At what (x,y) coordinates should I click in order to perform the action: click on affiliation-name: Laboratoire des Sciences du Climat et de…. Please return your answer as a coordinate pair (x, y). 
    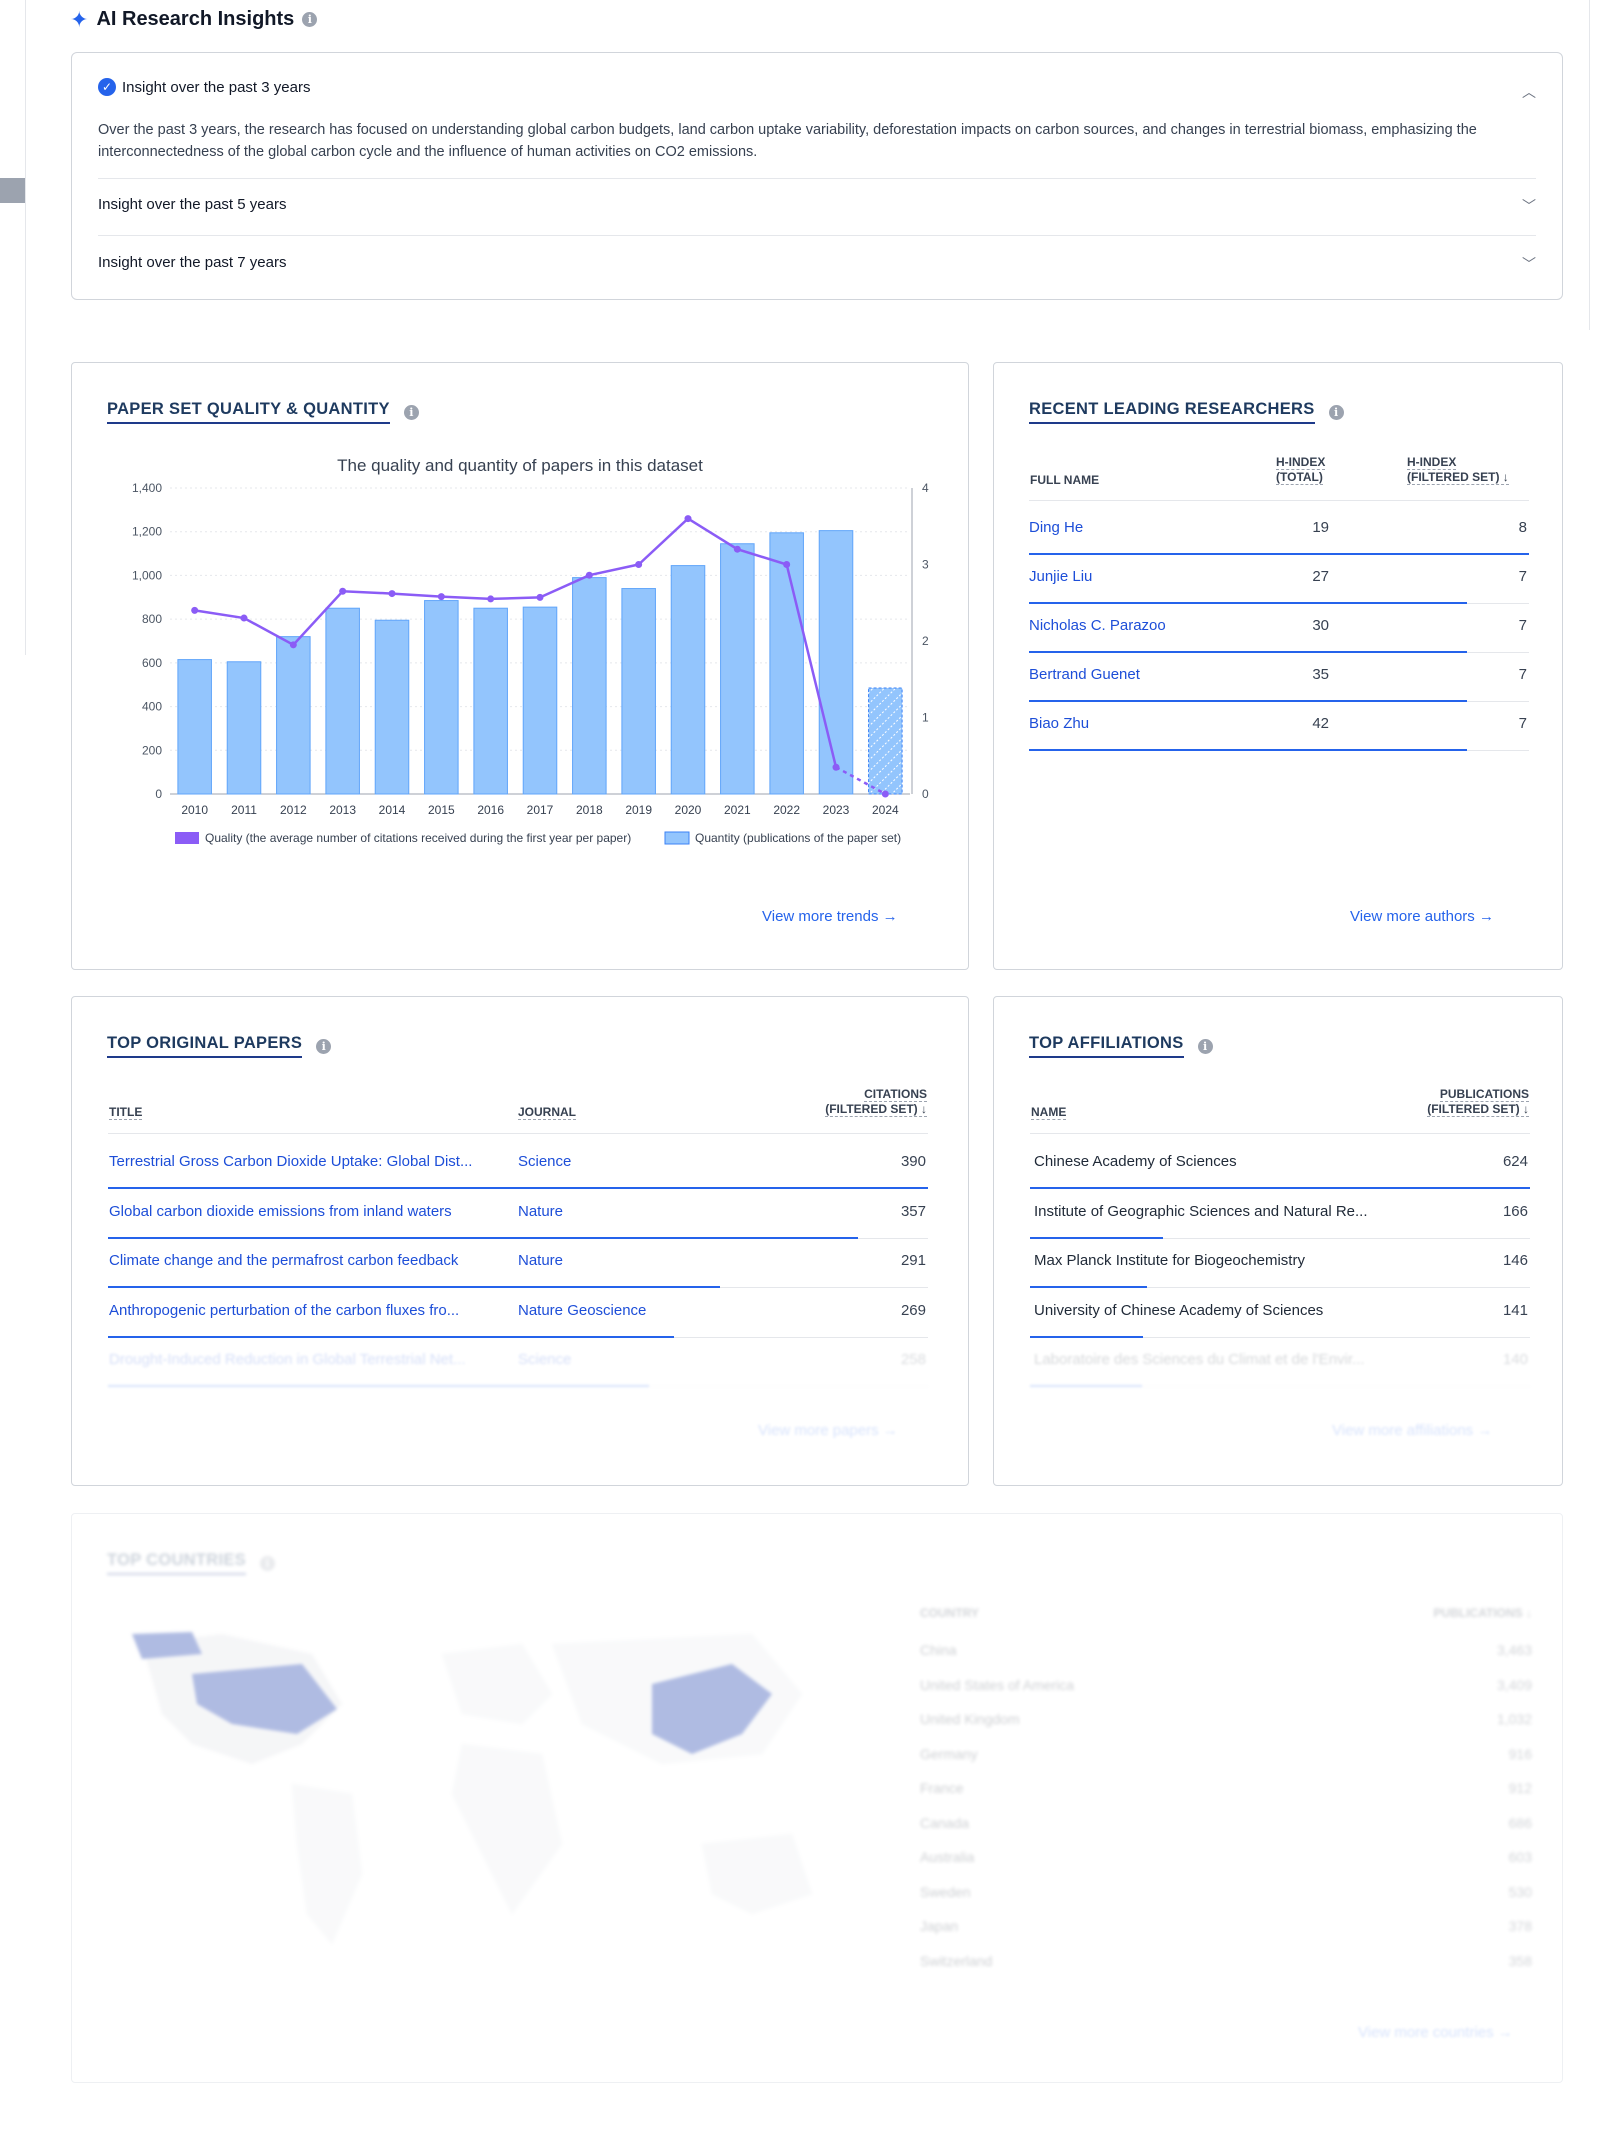
    Looking at the image, I should click on (1199, 1359).